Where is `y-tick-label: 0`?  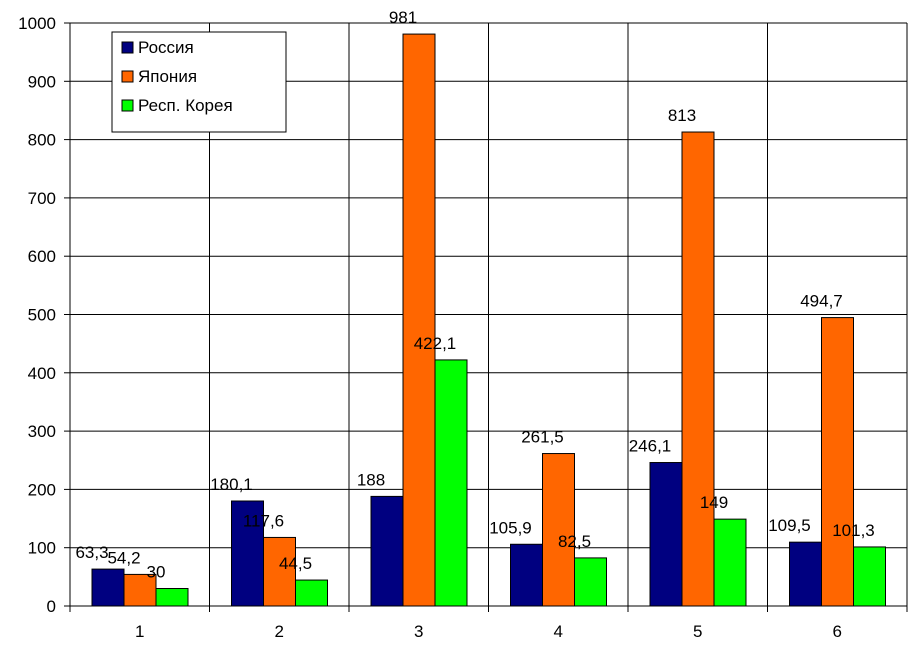 y-tick-label: 0 is located at coordinates (51, 606).